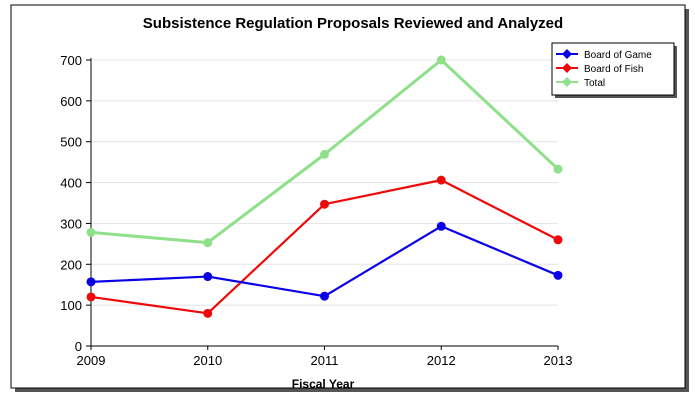 This screenshot has width=695, height=402. I want to click on legend-label: Board of Fish, so click(613, 69).